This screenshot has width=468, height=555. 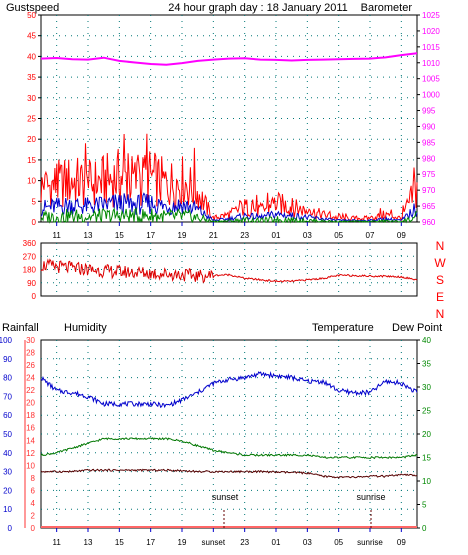 What do you see at coordinates (431, 31) in the screenshot?
I see `baro-tick-label: 1020` at bounding box center [431, 31].